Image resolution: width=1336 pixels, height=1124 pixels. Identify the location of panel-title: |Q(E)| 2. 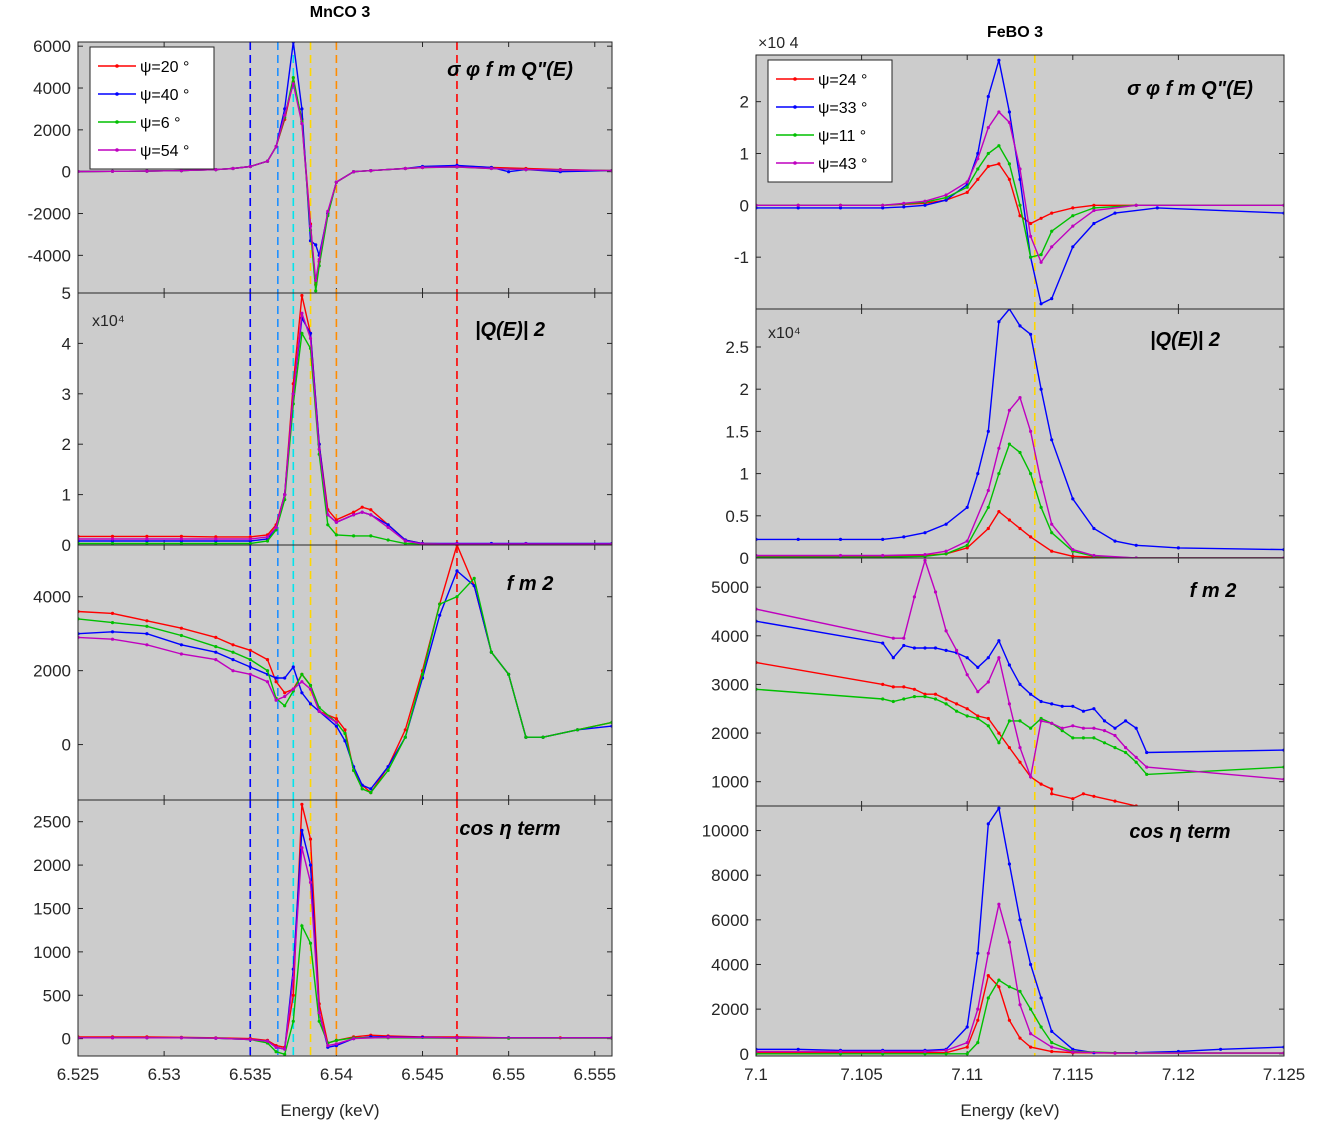
(1185, 340).